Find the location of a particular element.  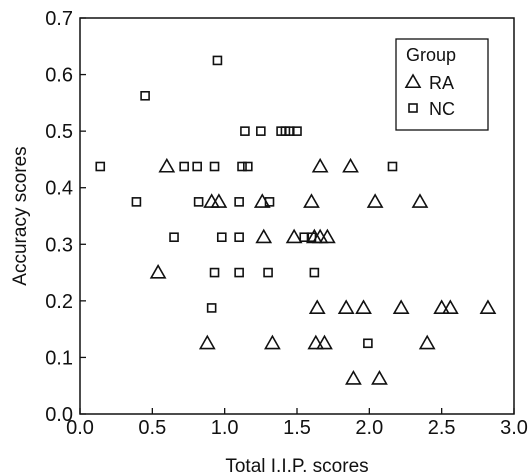

legend-label-ra: RA is located at coordinates (441, 83).